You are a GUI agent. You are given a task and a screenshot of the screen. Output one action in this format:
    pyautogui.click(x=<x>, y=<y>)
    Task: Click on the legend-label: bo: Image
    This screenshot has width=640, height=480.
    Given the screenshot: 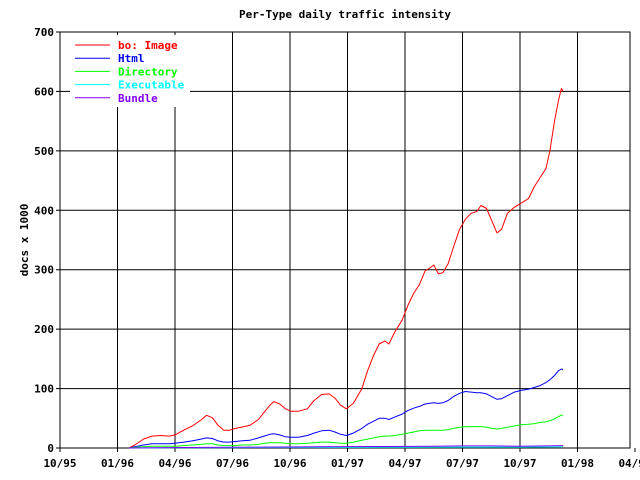 What is the action you would take?
    pyautogui.click(x=148, y=45)
    